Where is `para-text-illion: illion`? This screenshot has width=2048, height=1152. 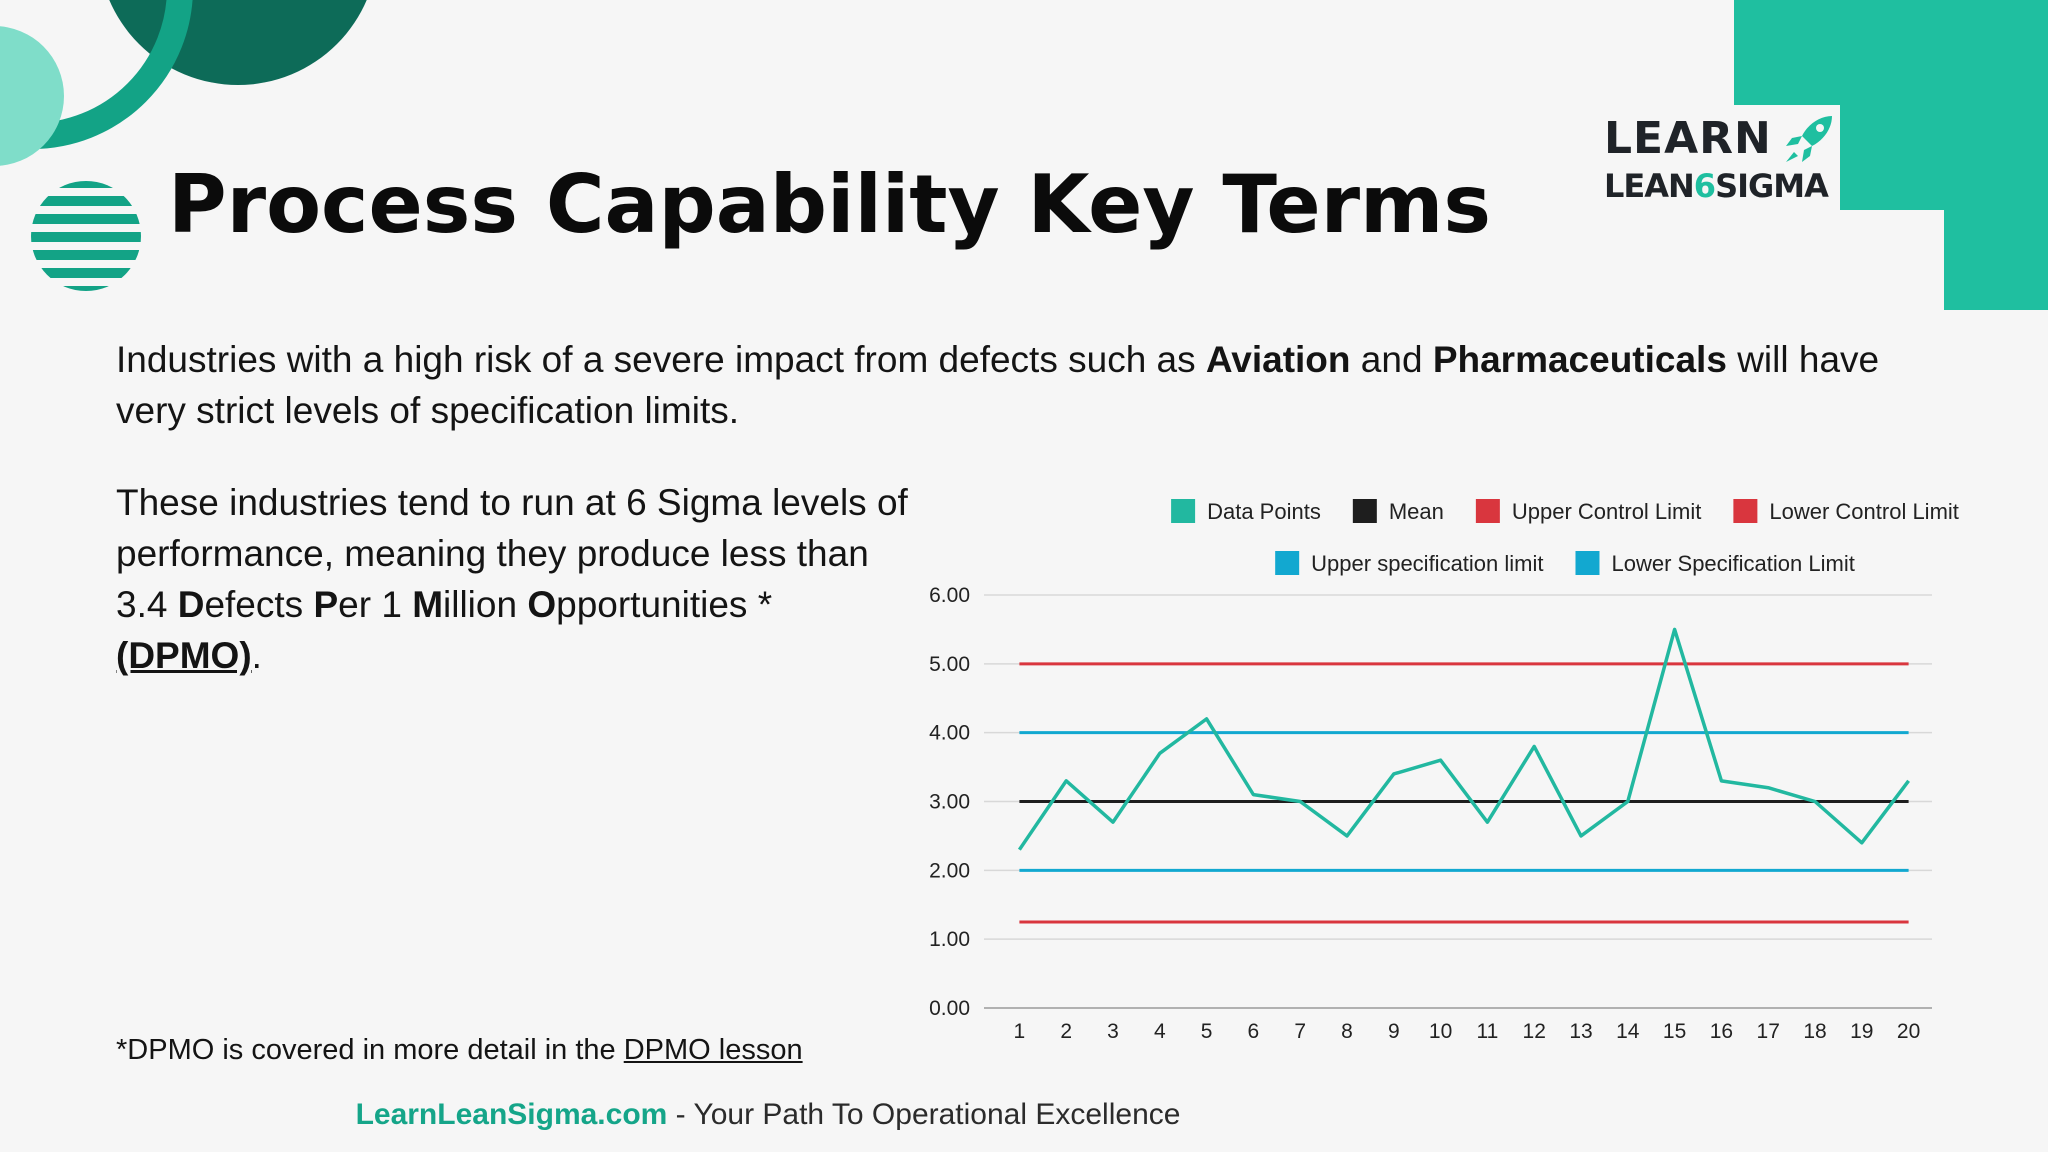 para-text-illion: illion is located at coordinates (485, 604).